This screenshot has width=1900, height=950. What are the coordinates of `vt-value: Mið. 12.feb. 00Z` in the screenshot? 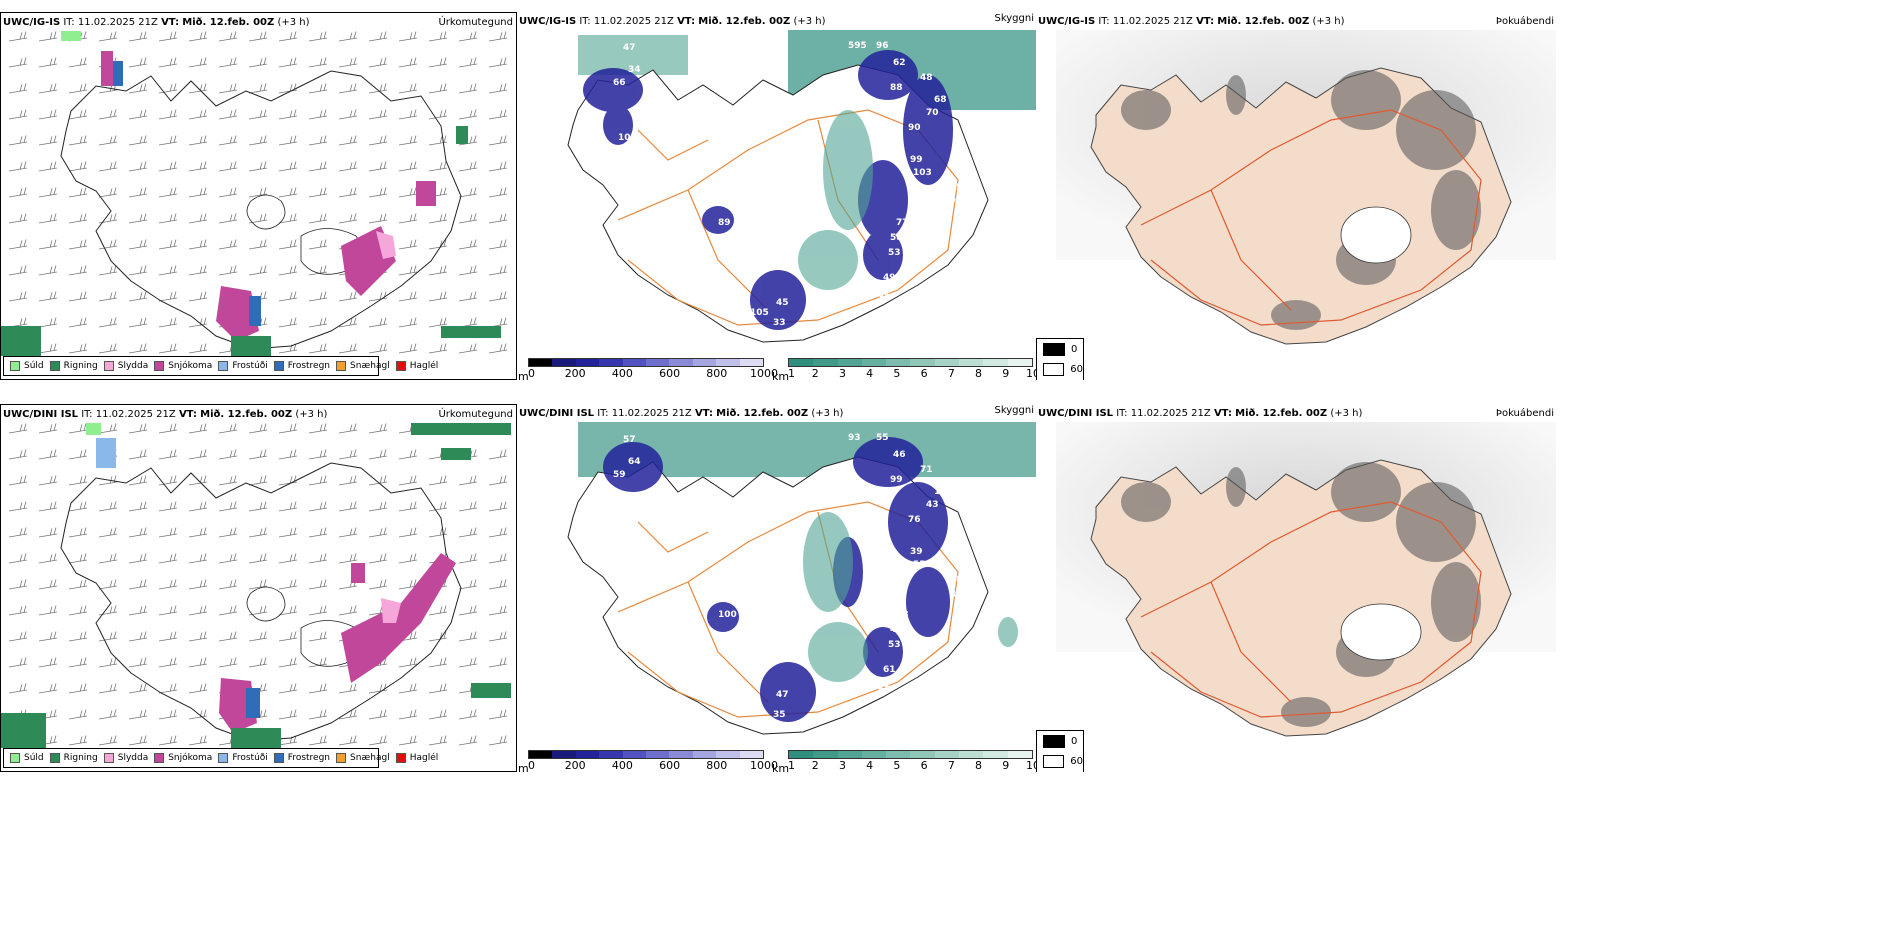 It's located at (246, 414).